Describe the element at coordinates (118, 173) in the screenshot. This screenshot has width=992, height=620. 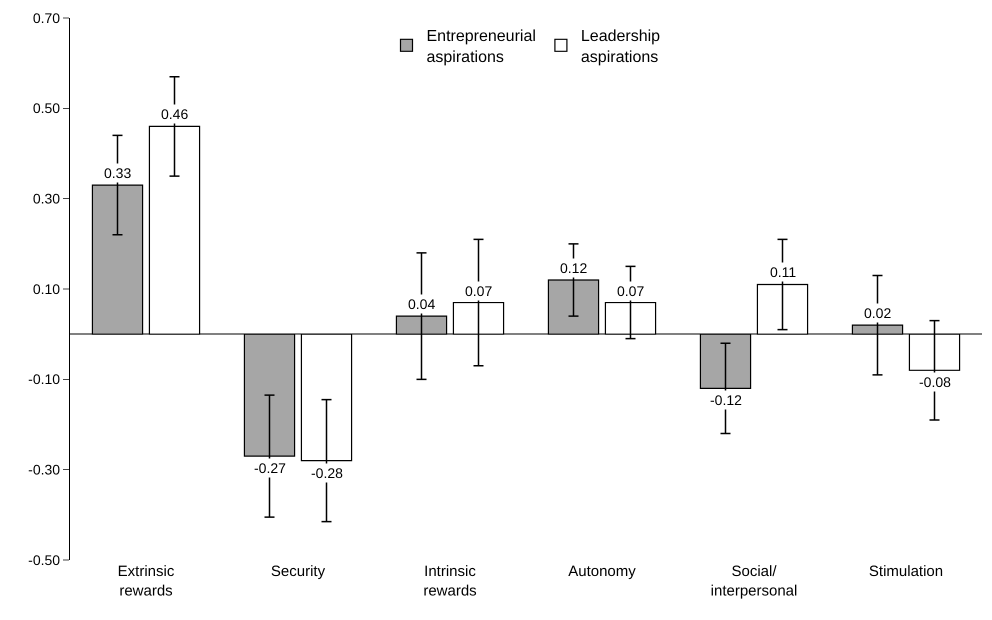
I see `data-label: 0.33` at that location.